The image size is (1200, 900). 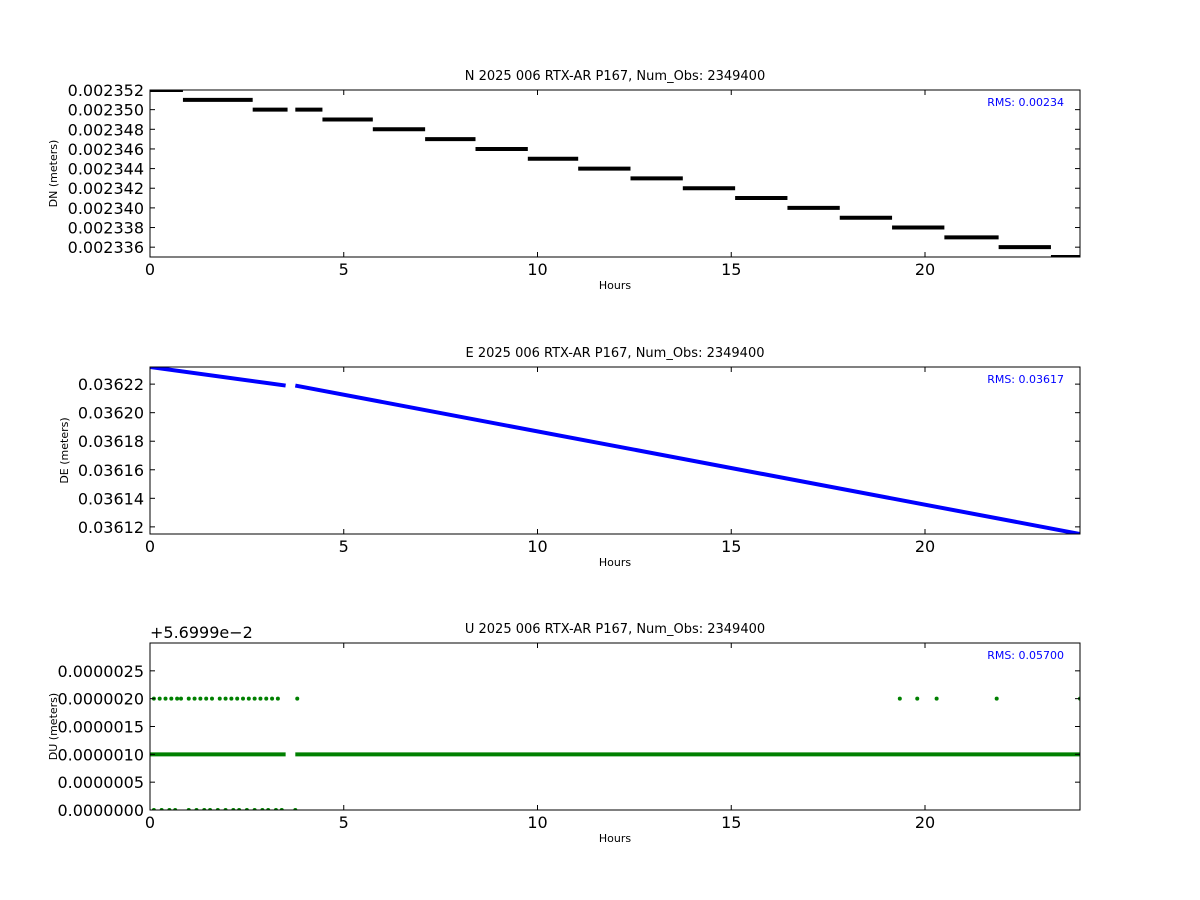 What do you see at coordinates (111, 470) in the screenshot?
I see `east-y-tick-label: 0.03616` at bounding box center [111, 470].